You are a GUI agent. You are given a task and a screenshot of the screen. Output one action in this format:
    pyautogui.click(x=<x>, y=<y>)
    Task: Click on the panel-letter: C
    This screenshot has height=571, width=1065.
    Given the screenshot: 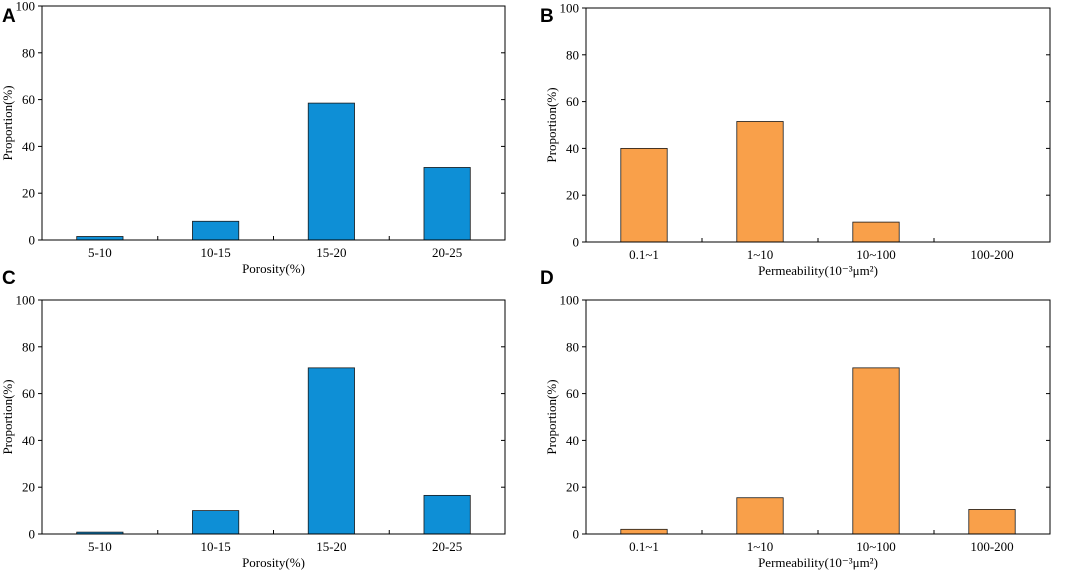 What is the action you would take?
    pyautogui.click(x=9, y=278)
    